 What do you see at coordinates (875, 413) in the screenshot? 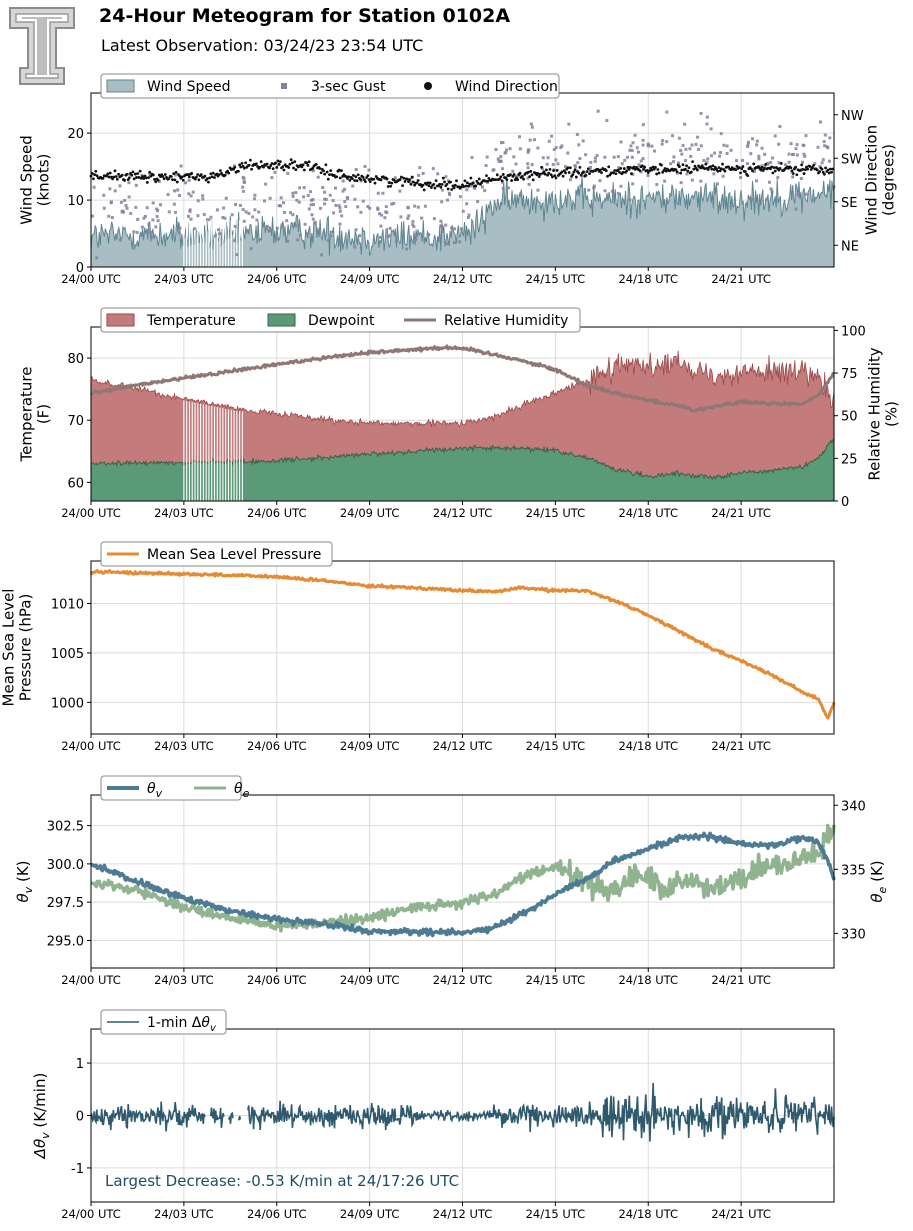
I see `humidity-axis-label-line: Relative Humidity` at bounding box center [875, 413].